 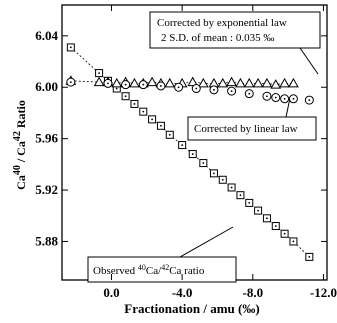 I want to click on x-tick-label: 0.0, so click(x=111, y=292).